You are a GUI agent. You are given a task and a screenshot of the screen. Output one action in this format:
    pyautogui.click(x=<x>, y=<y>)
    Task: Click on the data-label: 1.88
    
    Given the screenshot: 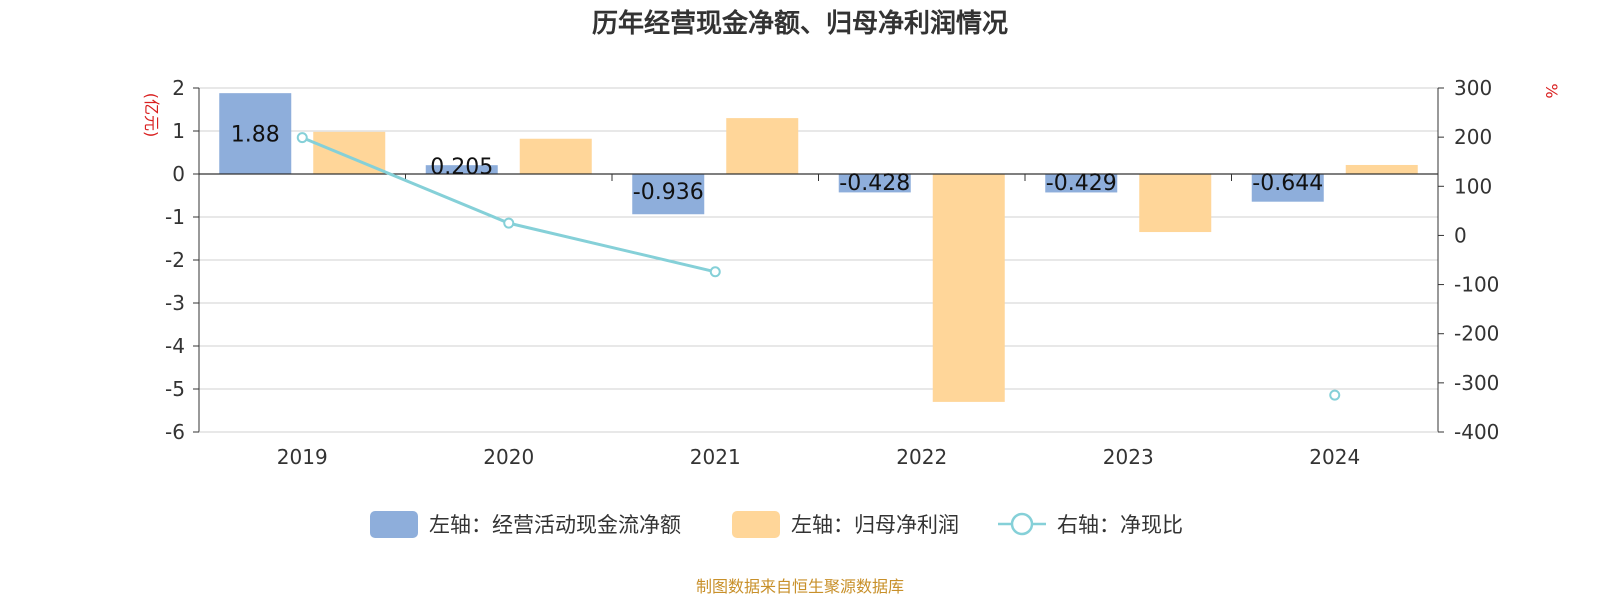 What is the action you would take?
    pyautogui.click(x=255, y=135)
    